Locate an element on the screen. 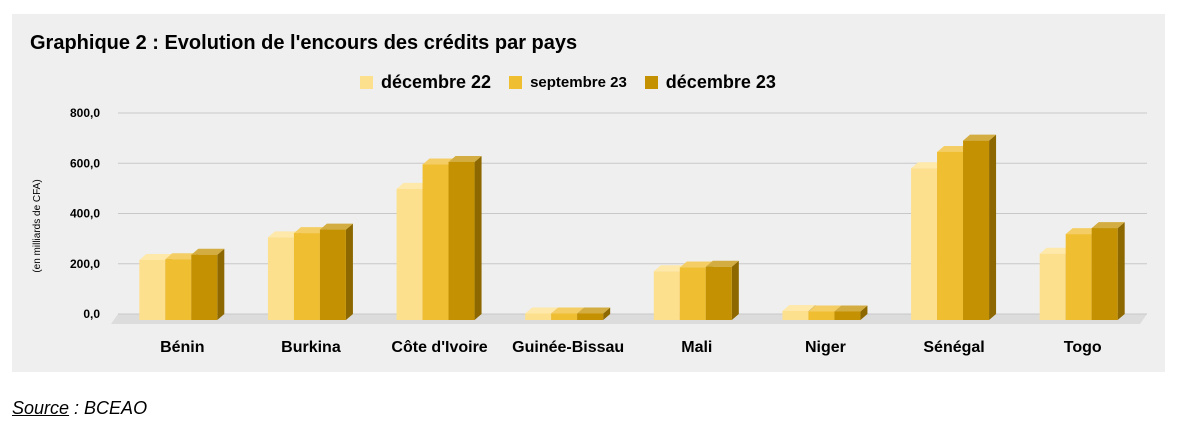 The height and width of the screenshot is (431, 1196). bar-cote-d-ivoire-decembre-22-top is located at coordinates (413, 185).